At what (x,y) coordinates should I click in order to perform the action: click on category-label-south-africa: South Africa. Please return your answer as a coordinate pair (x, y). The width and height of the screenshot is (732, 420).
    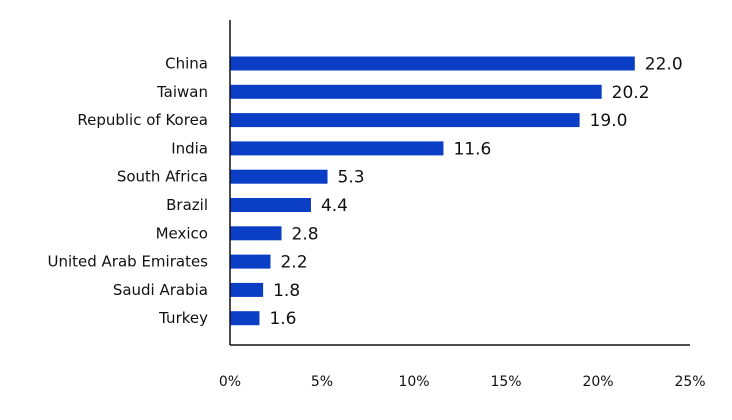
    Looking at the image, I should click on (162, 177).